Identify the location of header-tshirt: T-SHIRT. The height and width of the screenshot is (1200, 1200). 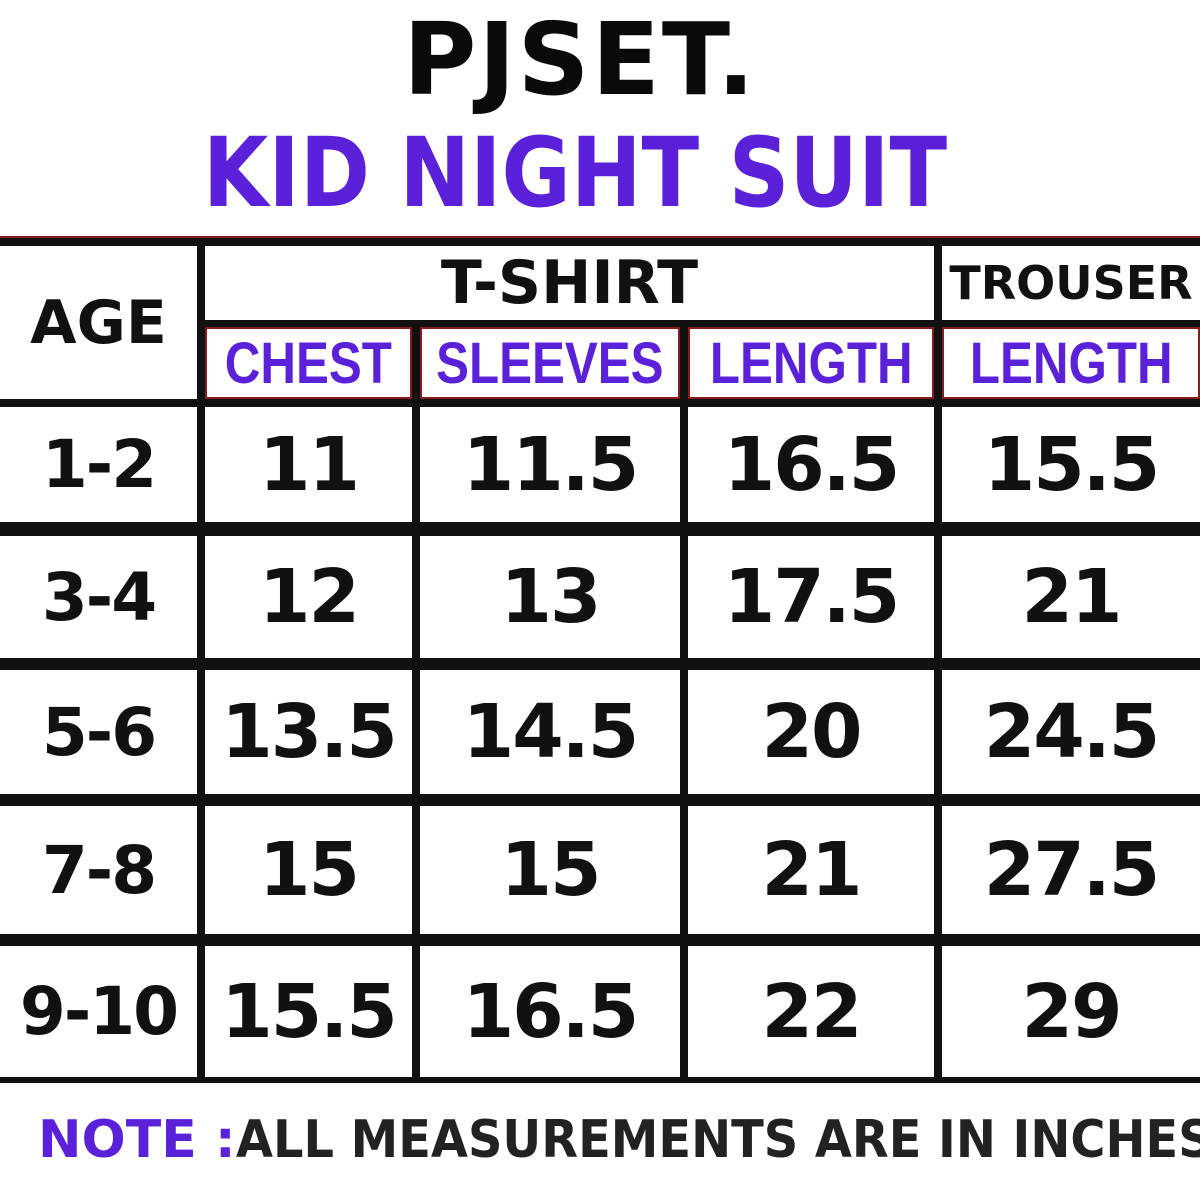
(569, 283).